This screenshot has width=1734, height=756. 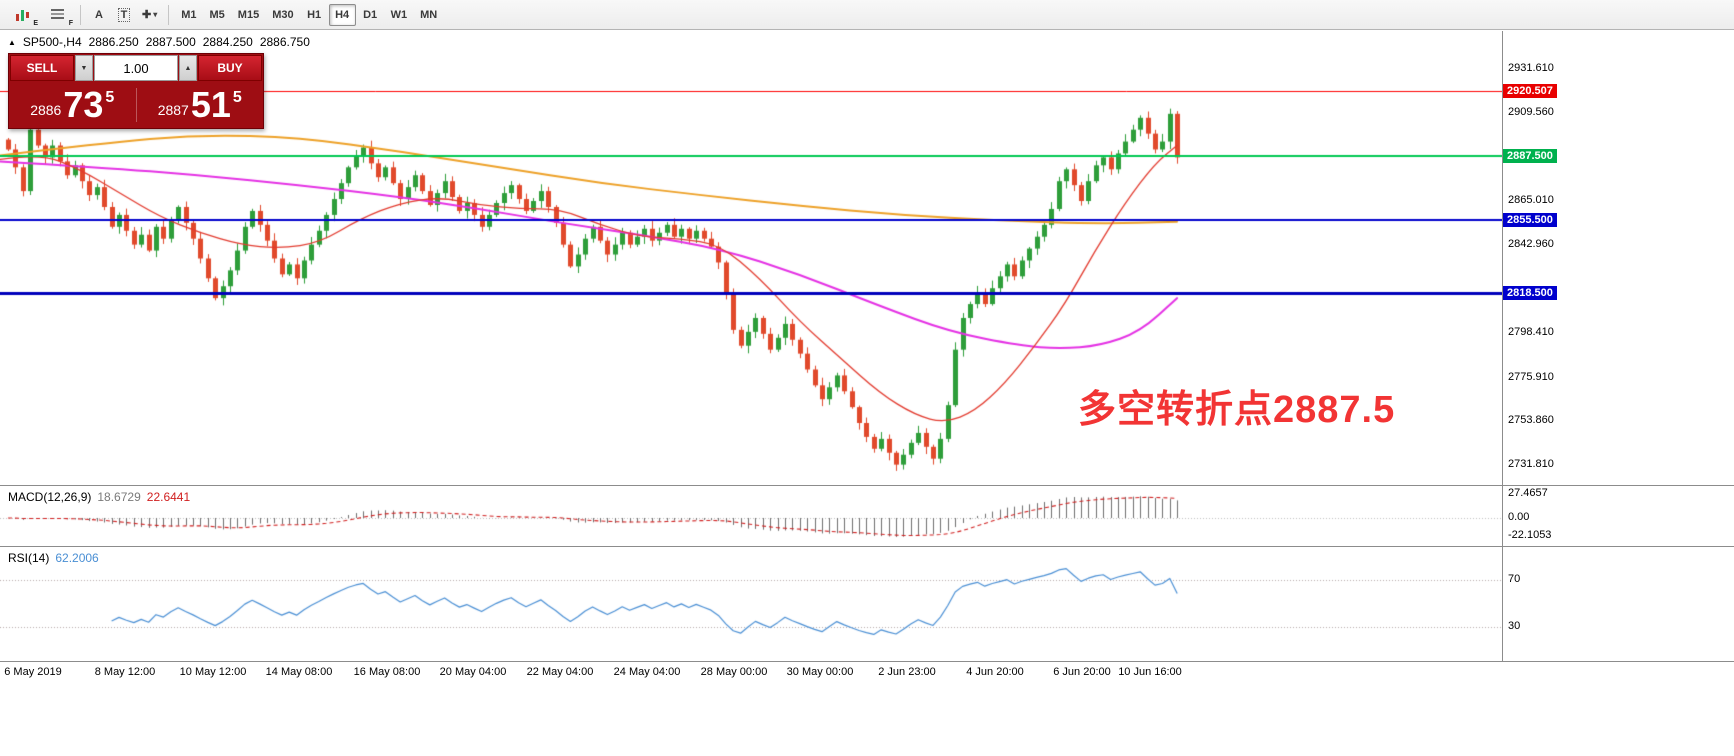 What do you see at coordinates (284, 42) in the screenshot?
I see `ohlc-close: 2886.750` at bounding box center [284, 42].